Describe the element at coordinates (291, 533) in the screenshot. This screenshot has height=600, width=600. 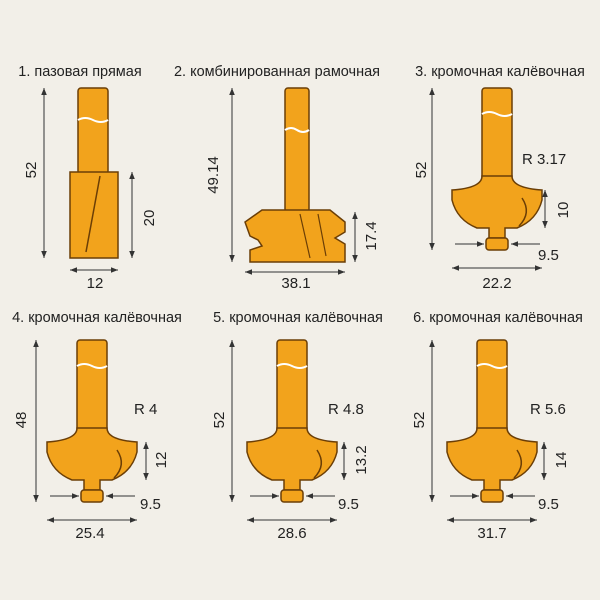
I see `dimension: 28.6` at that location.